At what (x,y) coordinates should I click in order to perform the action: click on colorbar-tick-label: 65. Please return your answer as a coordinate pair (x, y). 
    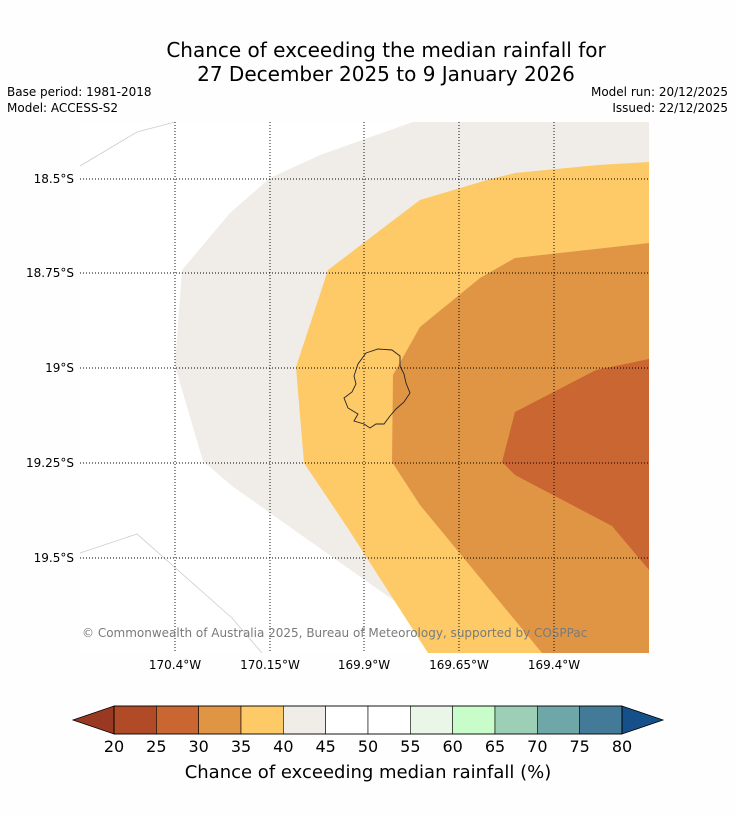
    Looking at the image, I should click on (495, 746).